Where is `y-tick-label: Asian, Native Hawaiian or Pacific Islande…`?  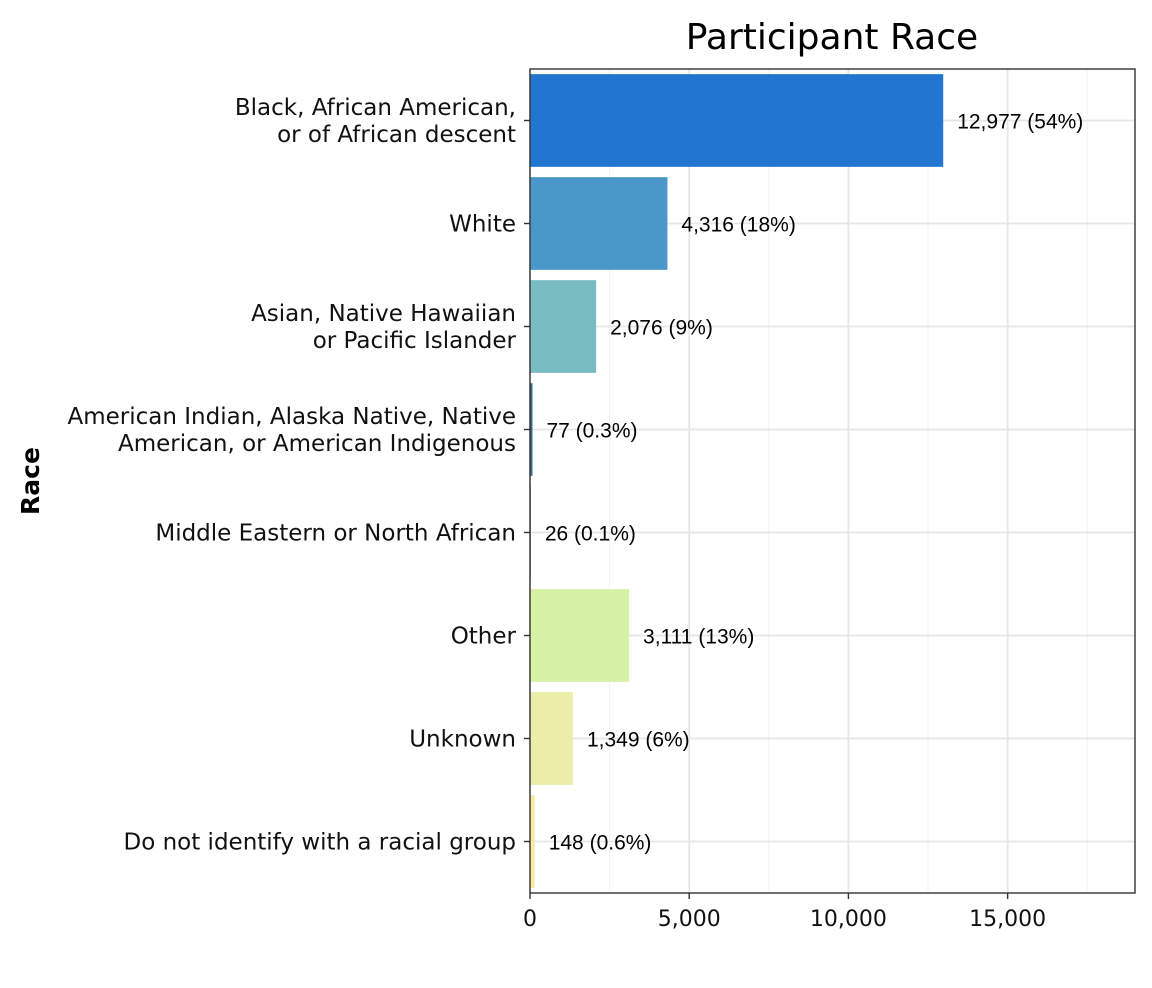 y-tick-label: Asian, Native Hawaiian or Pacific Islande… is located at coordinates (383, 327).